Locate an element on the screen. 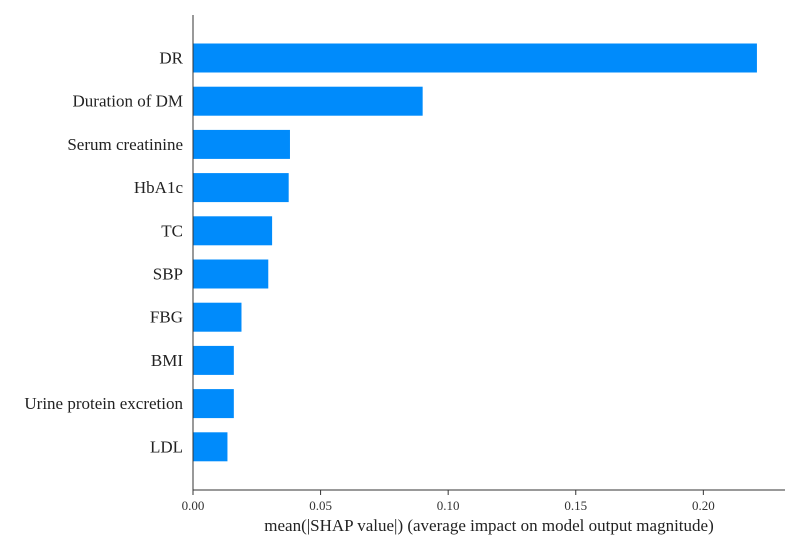 The width and height of the screenshot is (800, 550). x-tick-label: 0.15 is located at coordinates (575, 505).